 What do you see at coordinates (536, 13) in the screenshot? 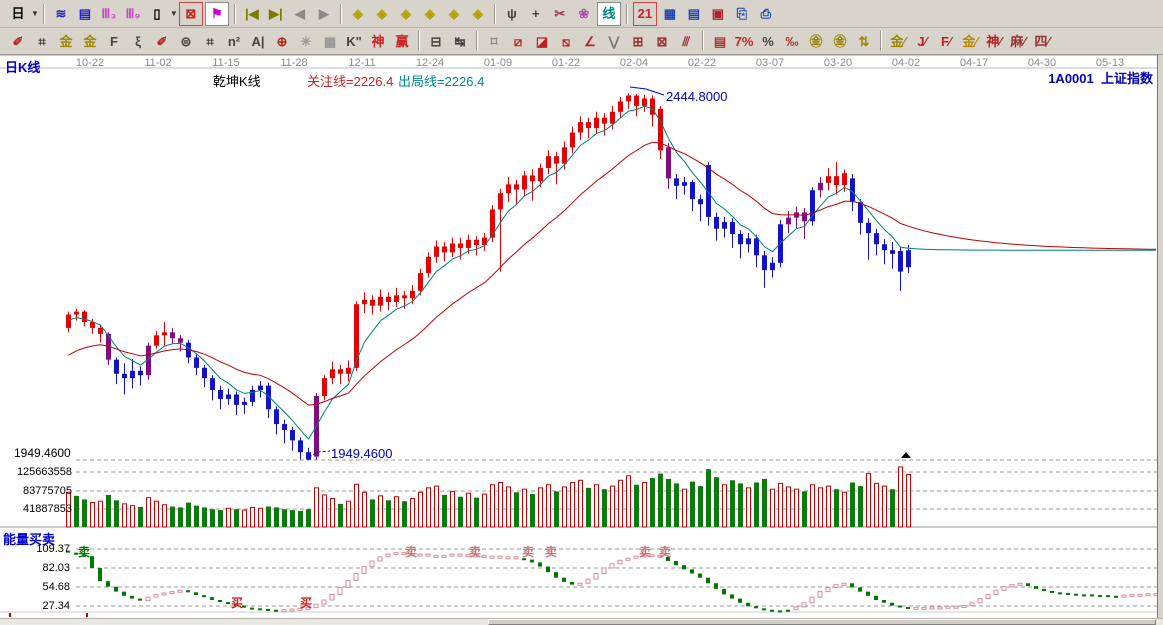
I see `crosshair-icon: +` at bounding box center [536, 13].